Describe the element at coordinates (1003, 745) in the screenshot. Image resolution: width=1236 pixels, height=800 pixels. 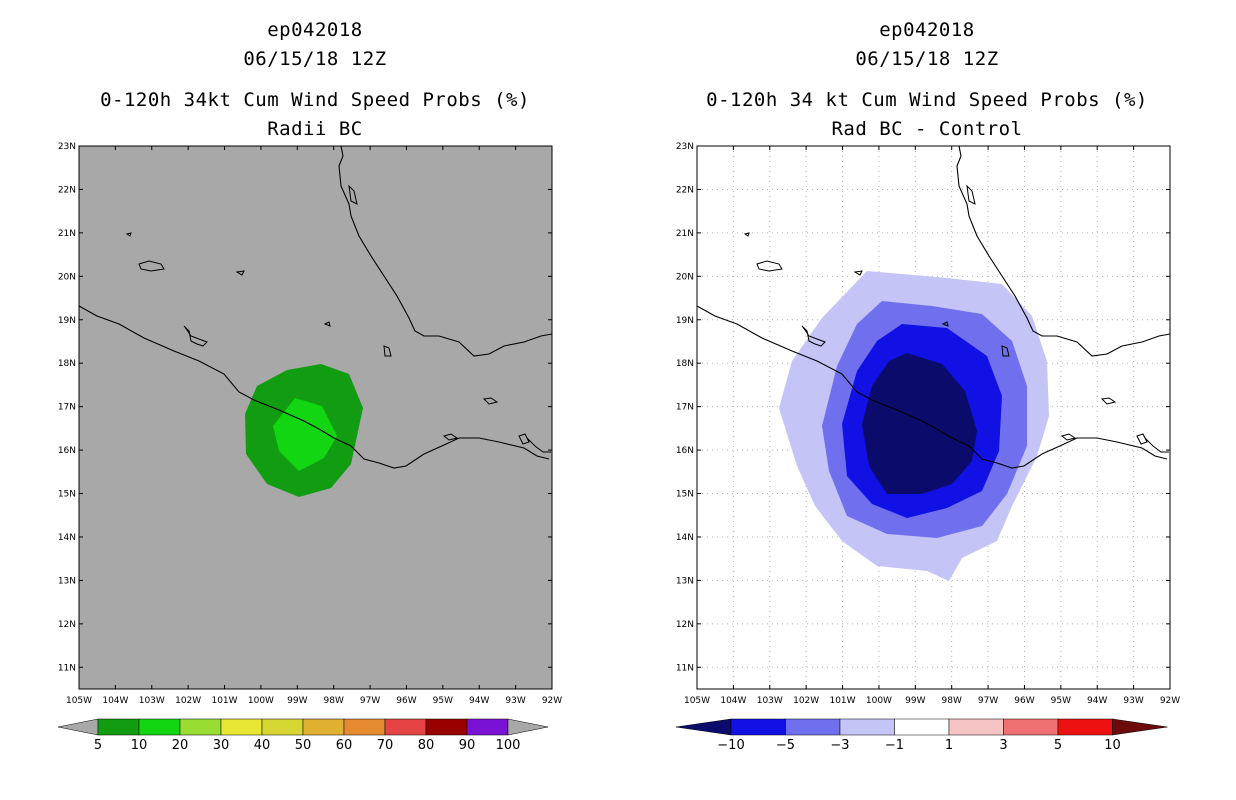
I see `colorbar-right-label: 3` at that location.